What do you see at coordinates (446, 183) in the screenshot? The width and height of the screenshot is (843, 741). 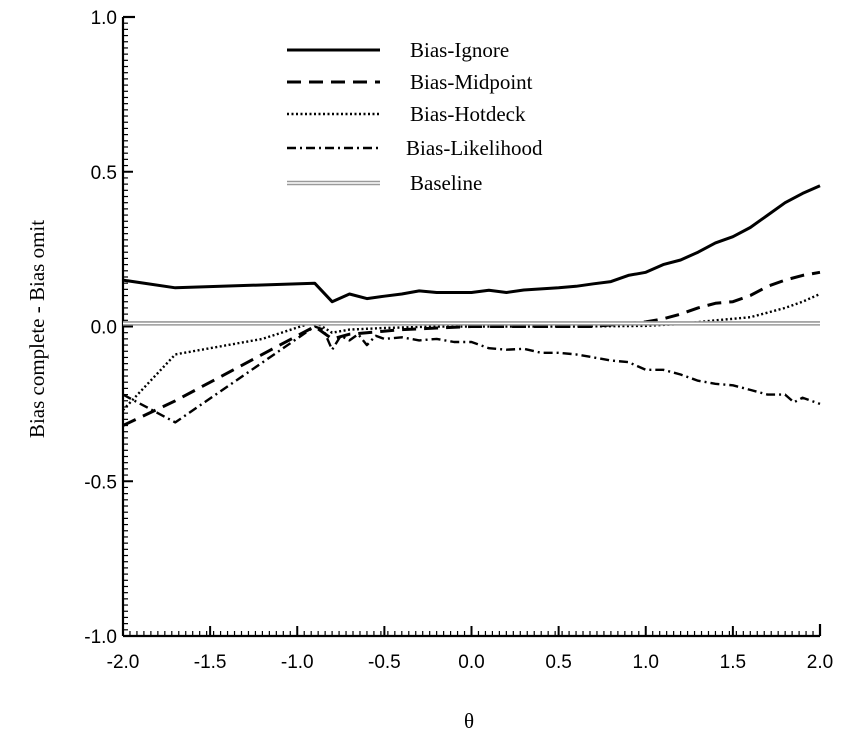 I see `legend-label-baseline: Baseline` at bounding box center [446, 183].